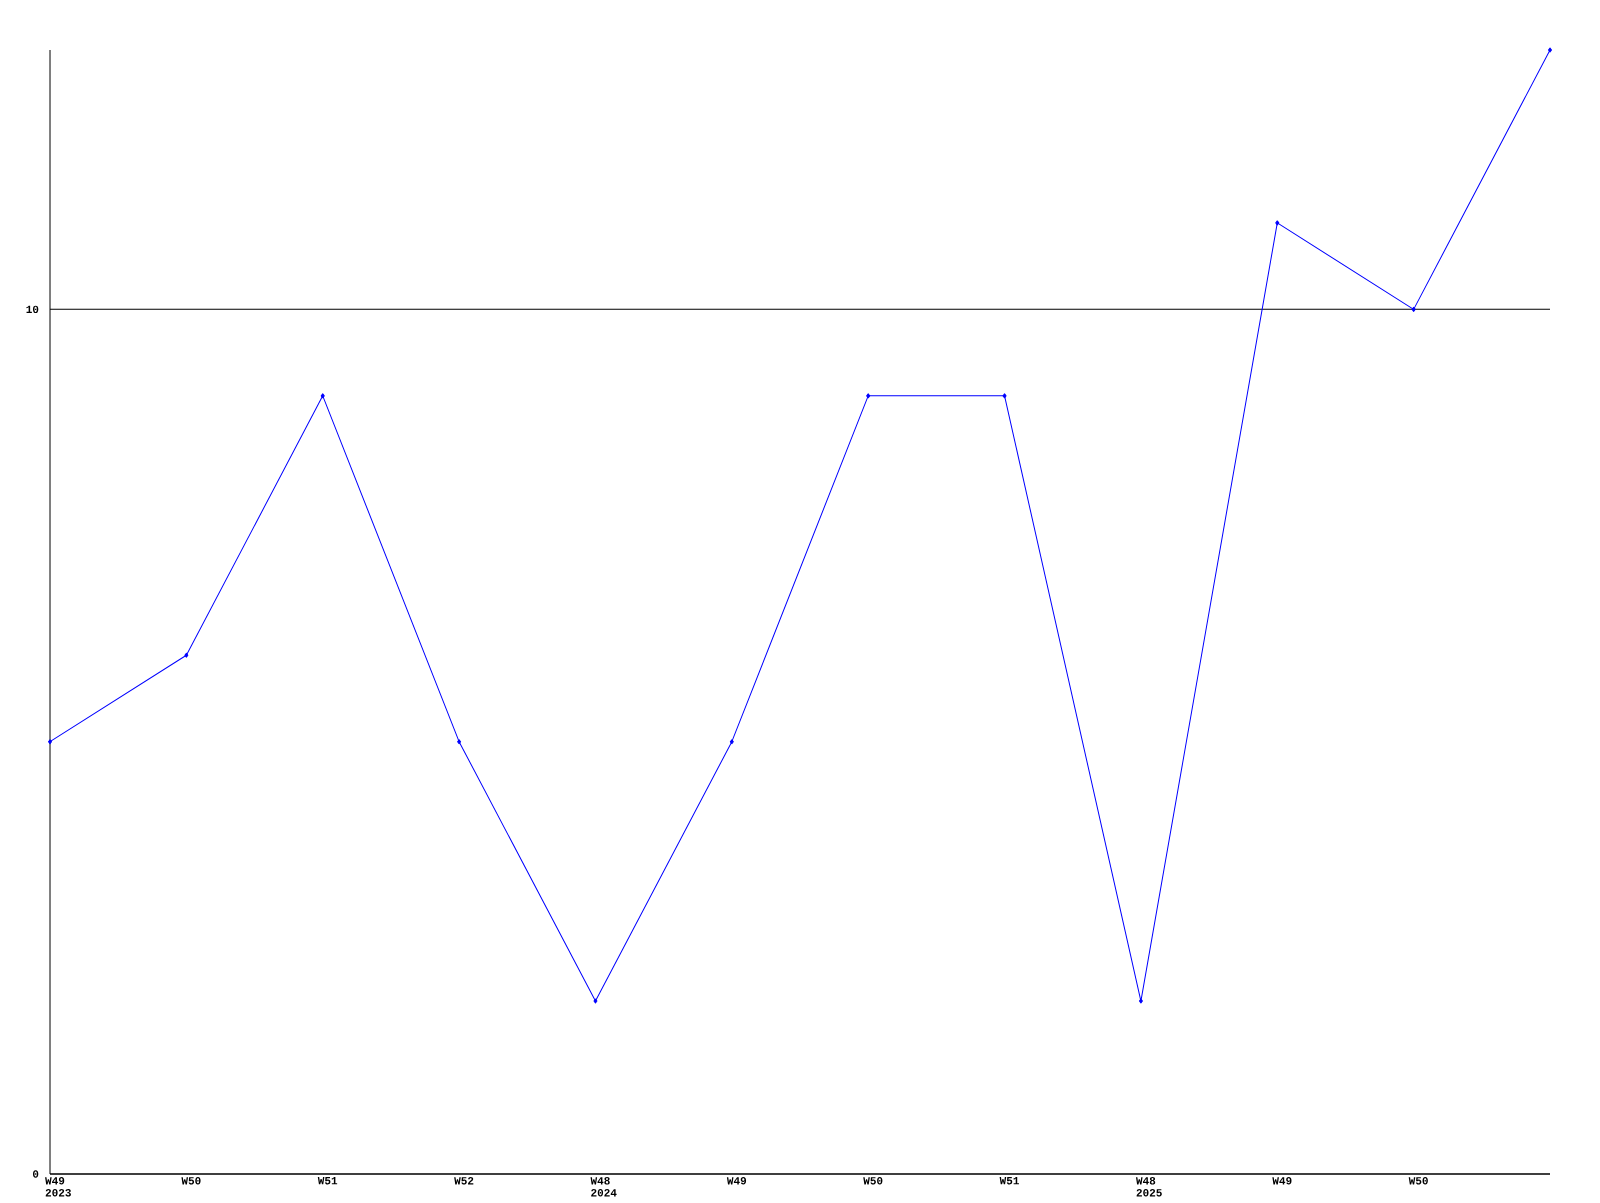 The image size is (1600, 1203). I want to click on x-tick-label: W48 2025, so click(1148, 1186).